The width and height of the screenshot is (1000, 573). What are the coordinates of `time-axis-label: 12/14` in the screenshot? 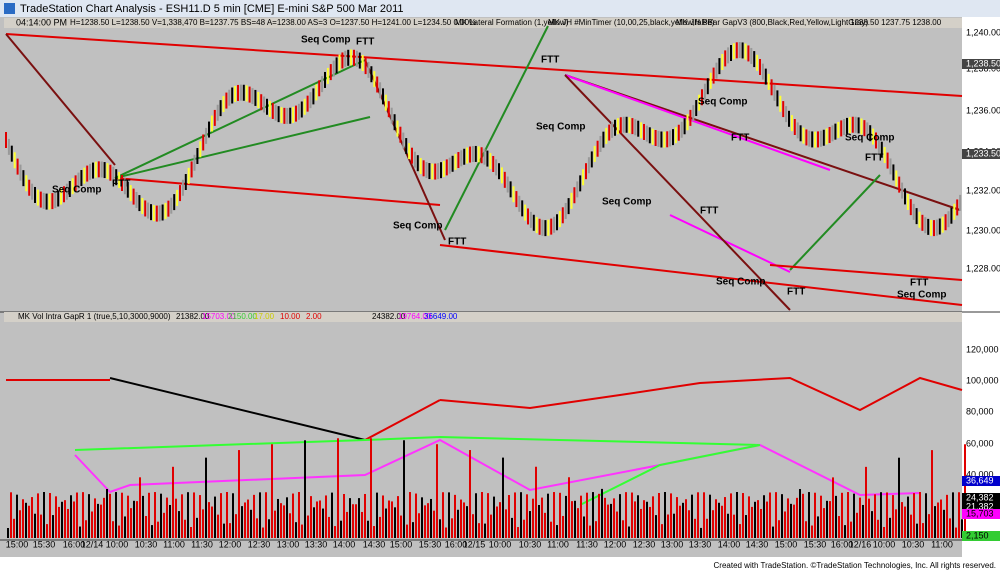 It's located at (92, 544).